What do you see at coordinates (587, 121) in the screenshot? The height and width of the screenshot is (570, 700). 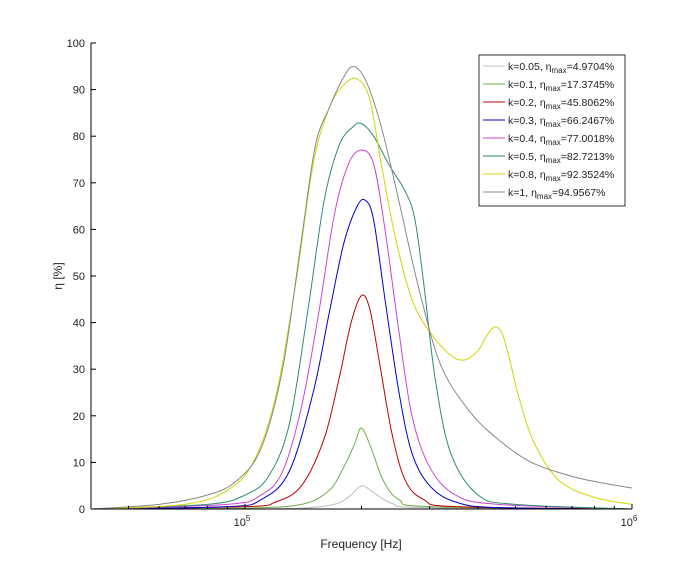 I see `legend-value: =66.2467%` at bounding box center [587, 121].